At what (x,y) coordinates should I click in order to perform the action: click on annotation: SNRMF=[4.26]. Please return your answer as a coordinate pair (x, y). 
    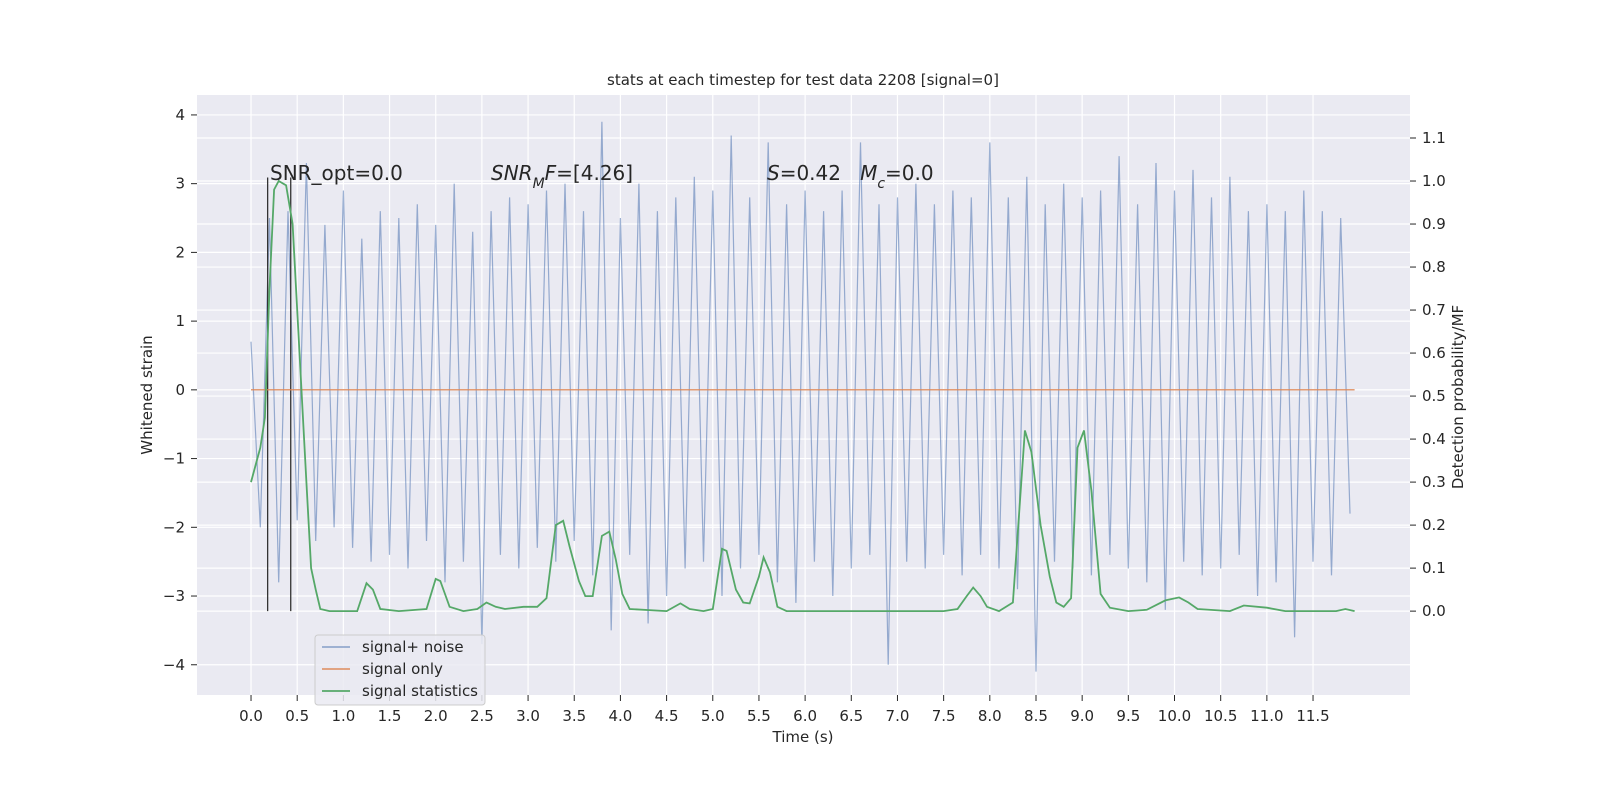
    Looking at the image, I should click on (562, 176).